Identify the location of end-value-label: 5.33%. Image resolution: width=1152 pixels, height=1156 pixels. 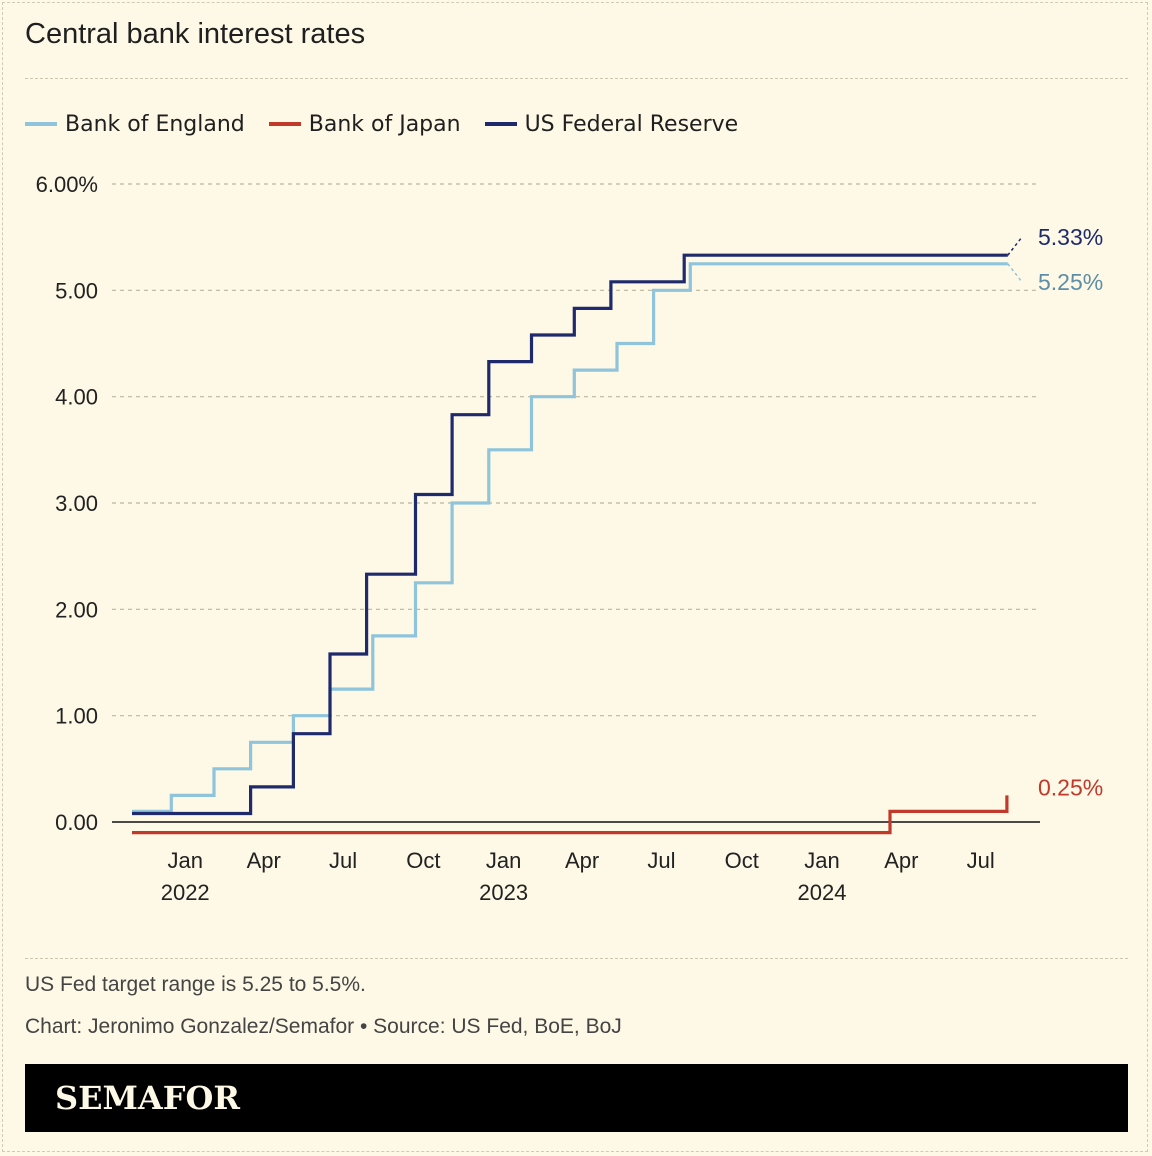
(1070, 237).